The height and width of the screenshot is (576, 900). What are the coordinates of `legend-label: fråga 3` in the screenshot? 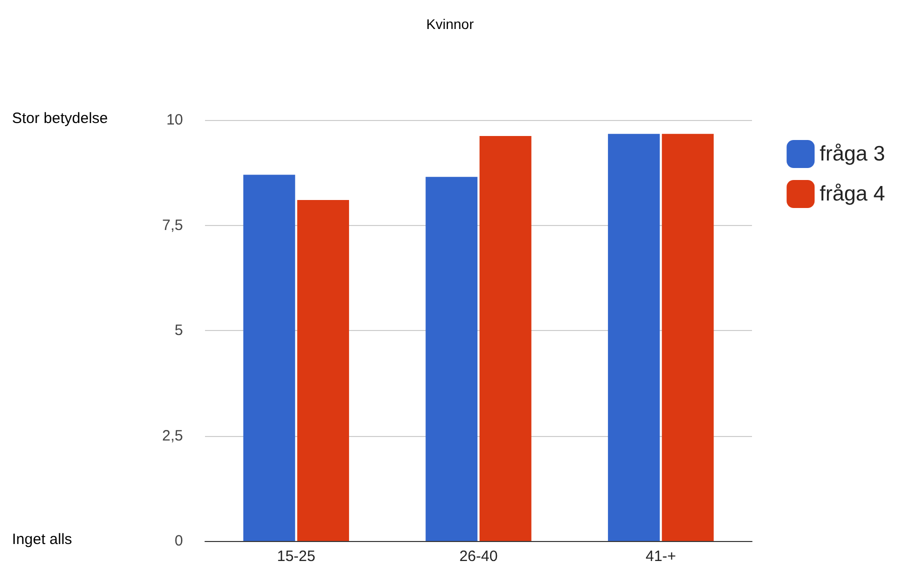 It's located at (853, 154).